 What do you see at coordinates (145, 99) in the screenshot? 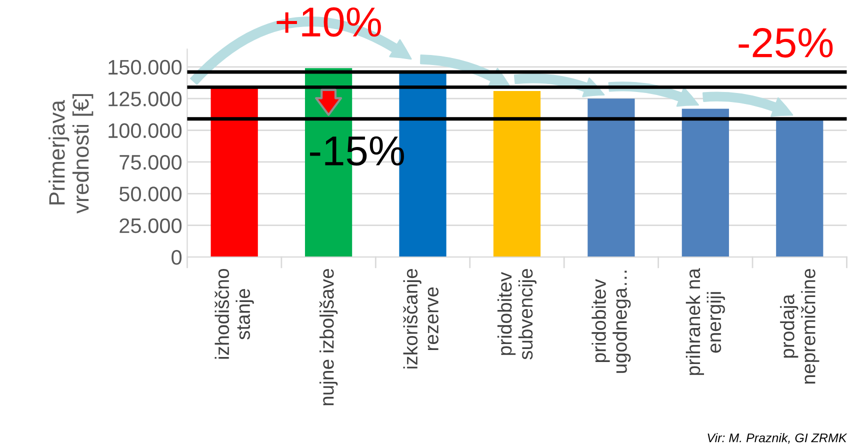
I see `y-tick-label: 125.000` at bounding box center [145, 99].